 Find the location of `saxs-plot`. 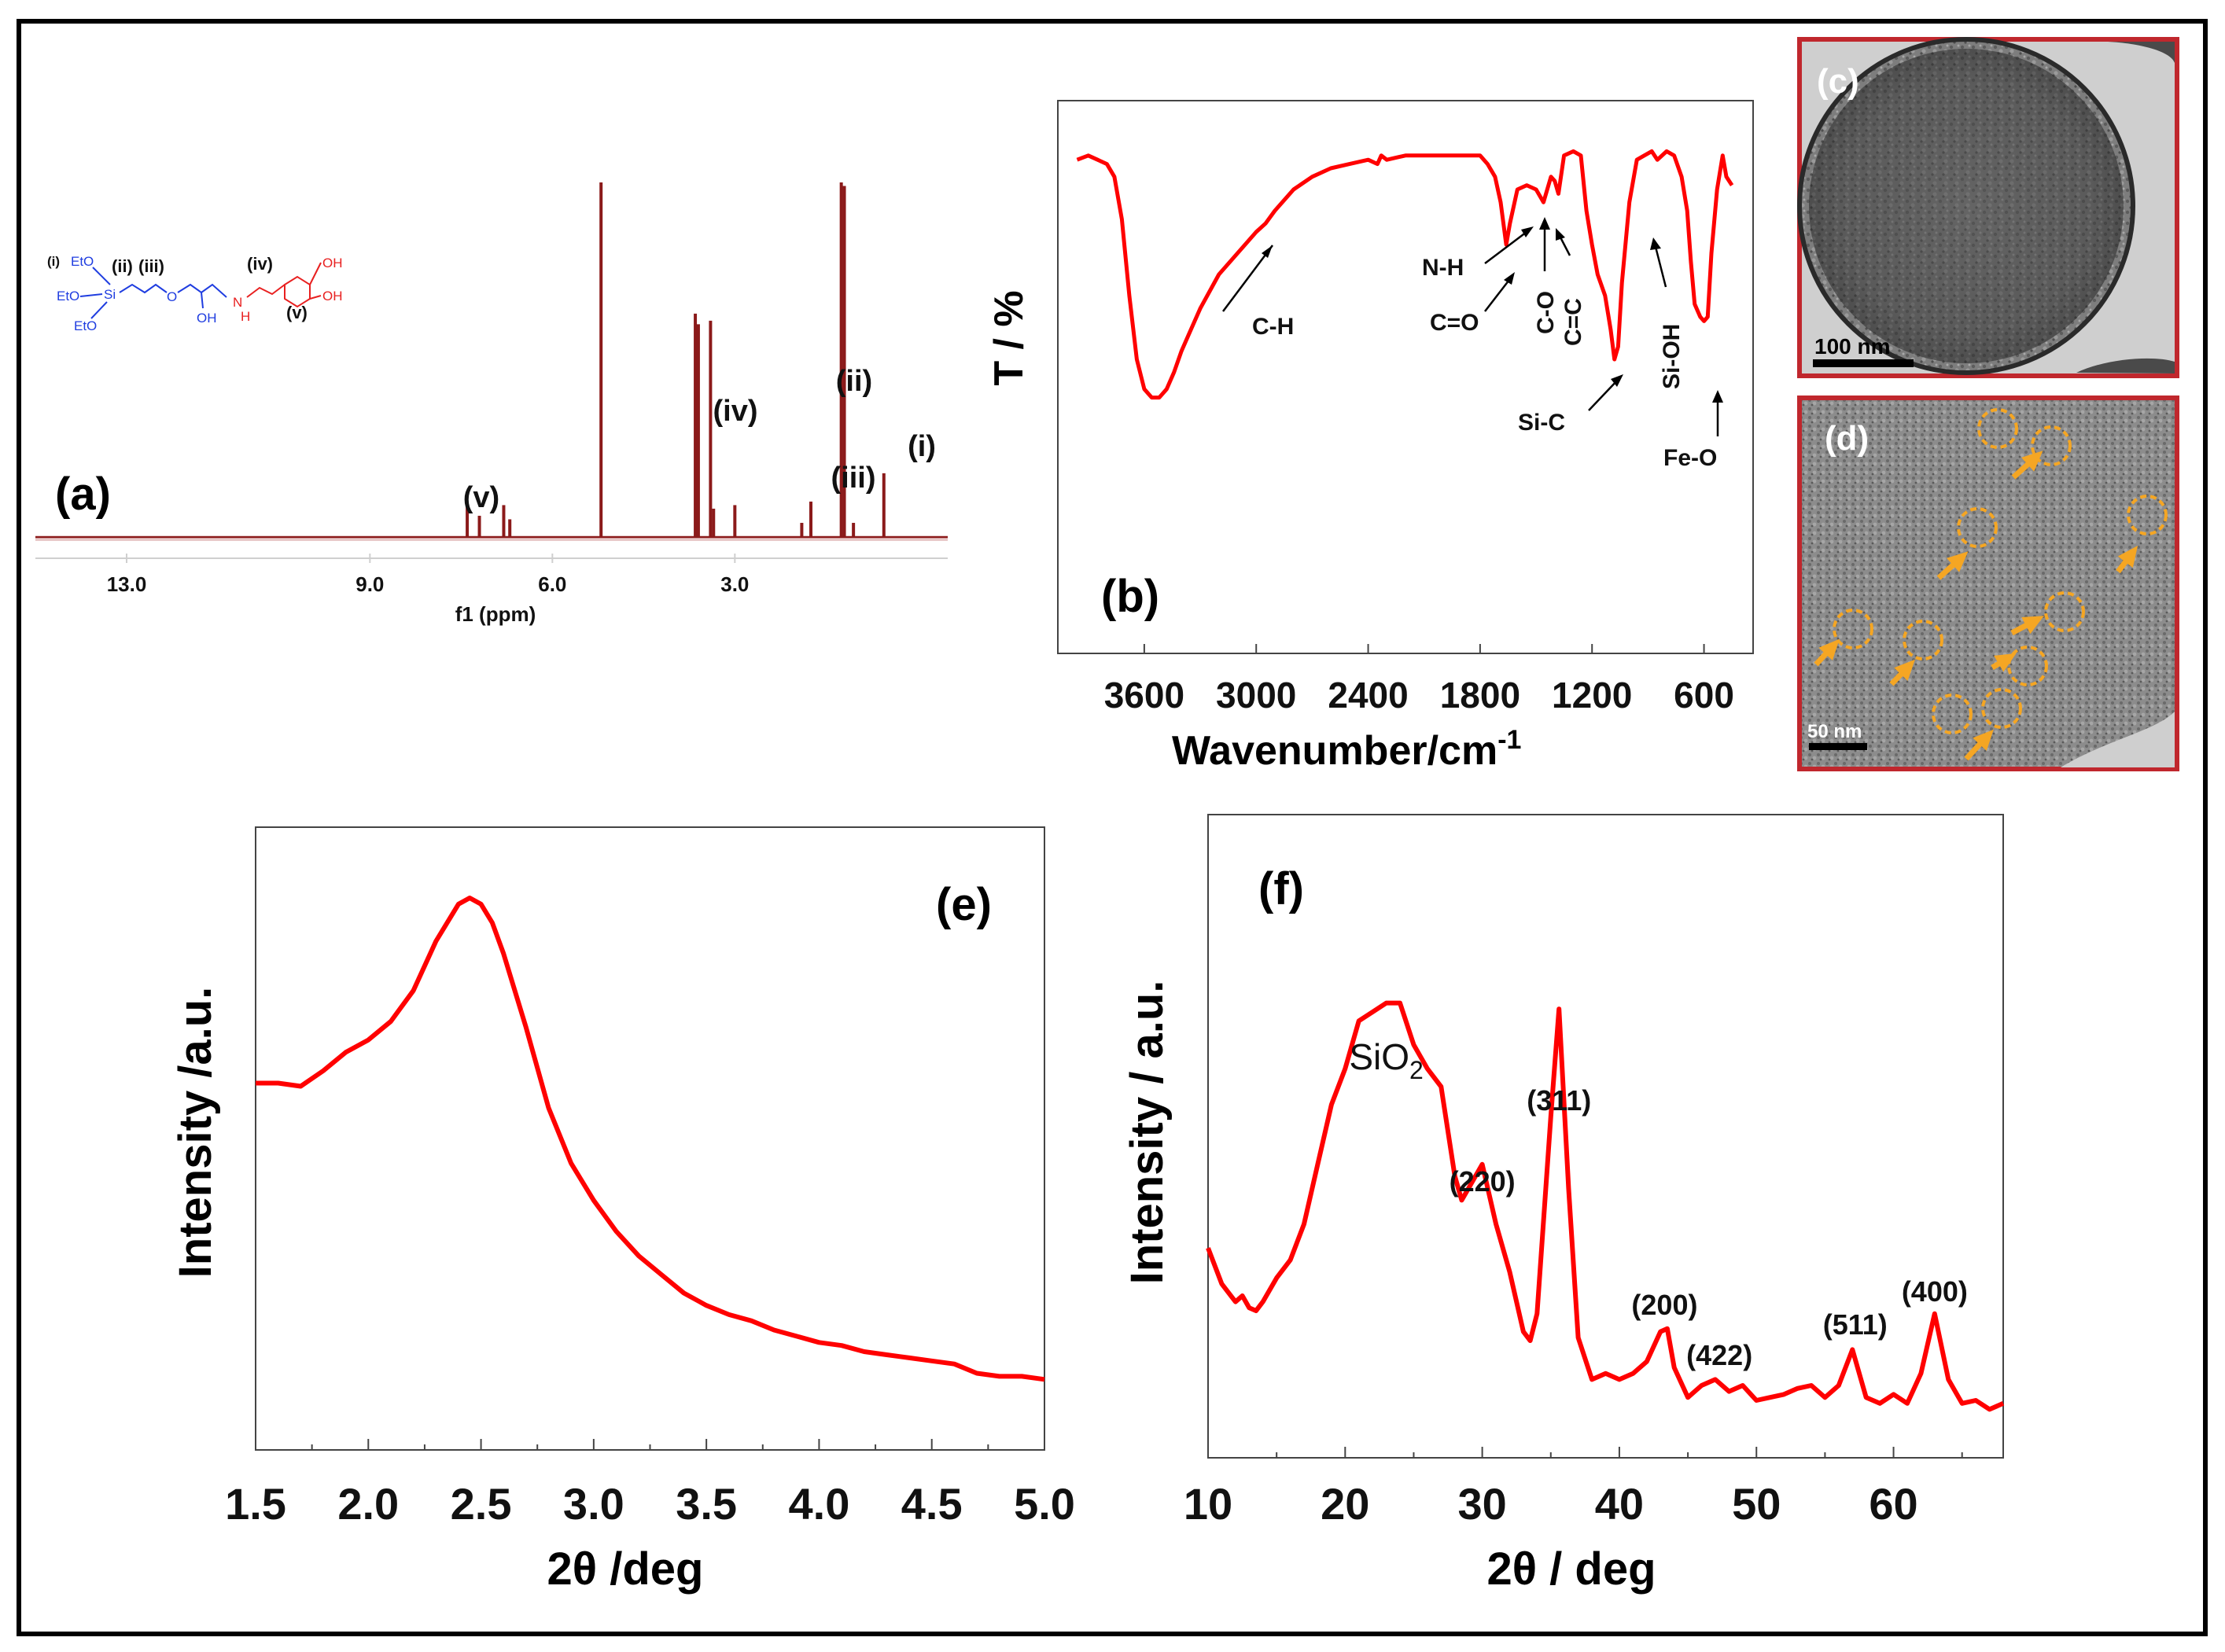

saxs-plot is located at coordinates (650, 1139).